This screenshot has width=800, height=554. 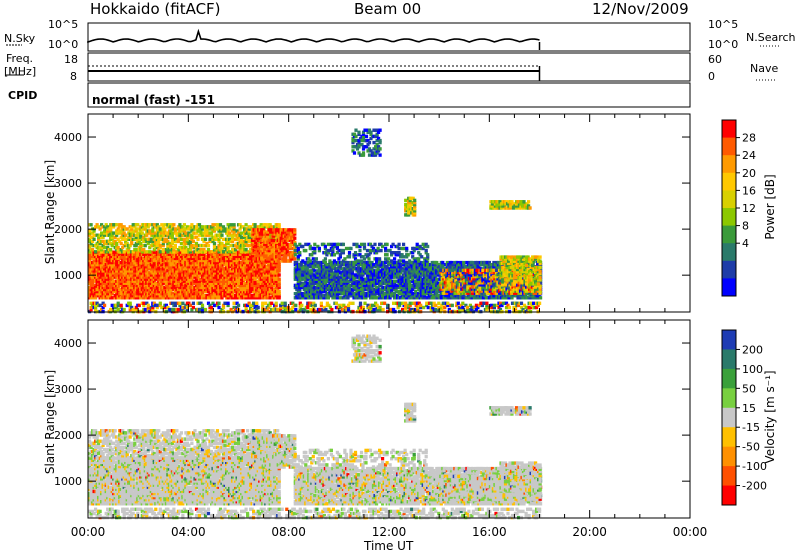 What do you see at coordinates (73, 76) in the screenshot?
I see `freq-tick-bottom: 8` at bounding box center [73, 76].